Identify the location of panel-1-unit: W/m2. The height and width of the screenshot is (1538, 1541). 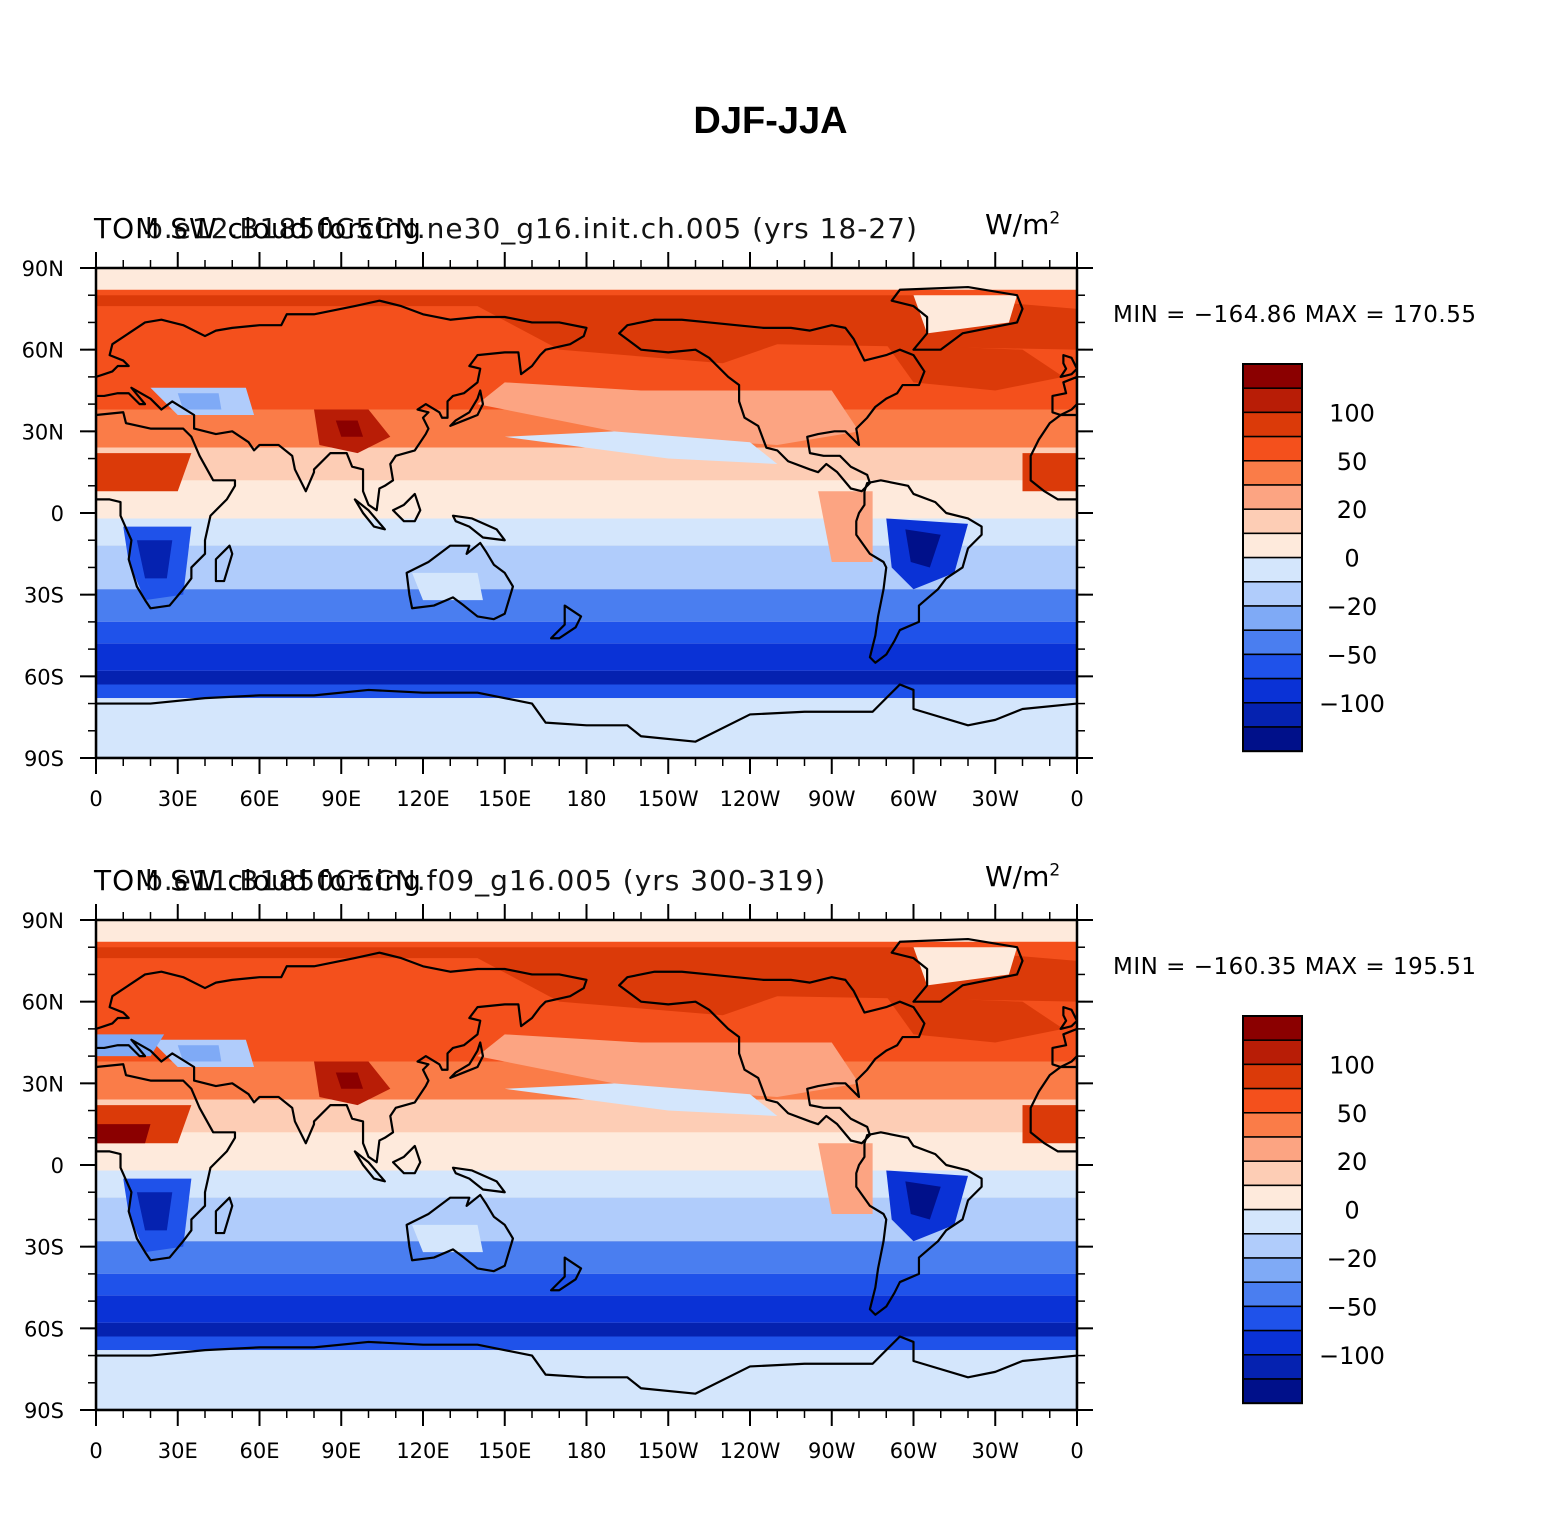
(1023, 224).